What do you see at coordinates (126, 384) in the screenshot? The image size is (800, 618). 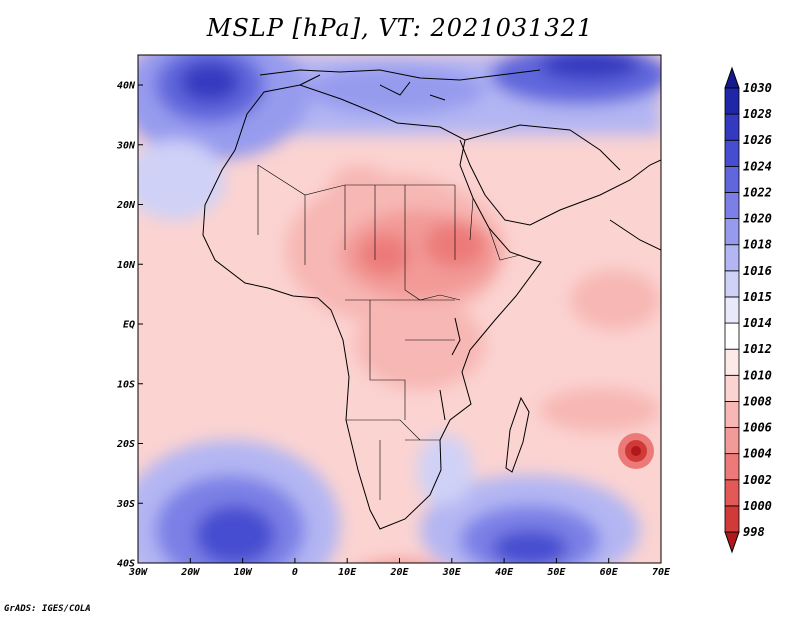 I see `lat-tick-label: 10S` at bounding box center [126, 384].